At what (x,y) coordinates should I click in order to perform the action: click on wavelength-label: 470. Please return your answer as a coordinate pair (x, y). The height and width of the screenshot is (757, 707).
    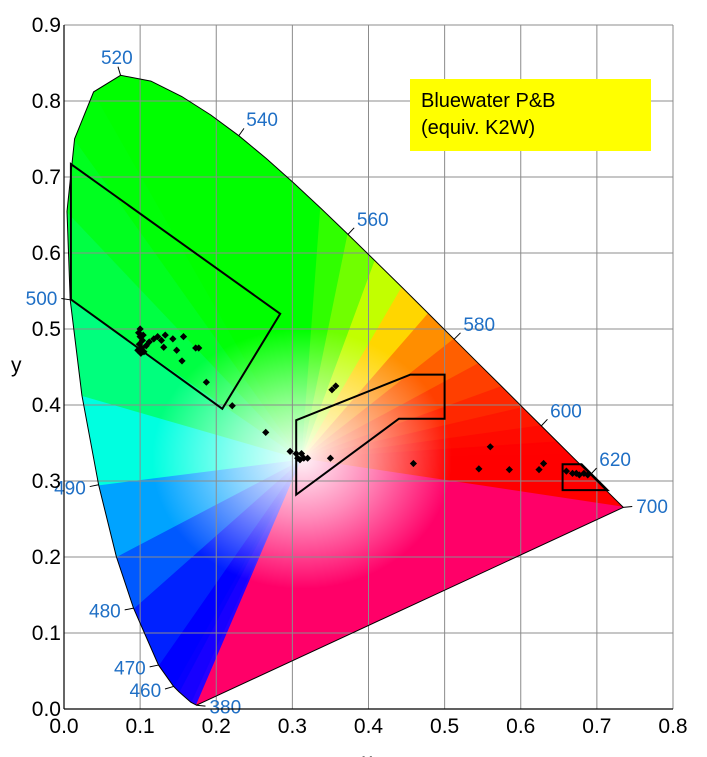
    Looking at the image, I should click on (130, 669).